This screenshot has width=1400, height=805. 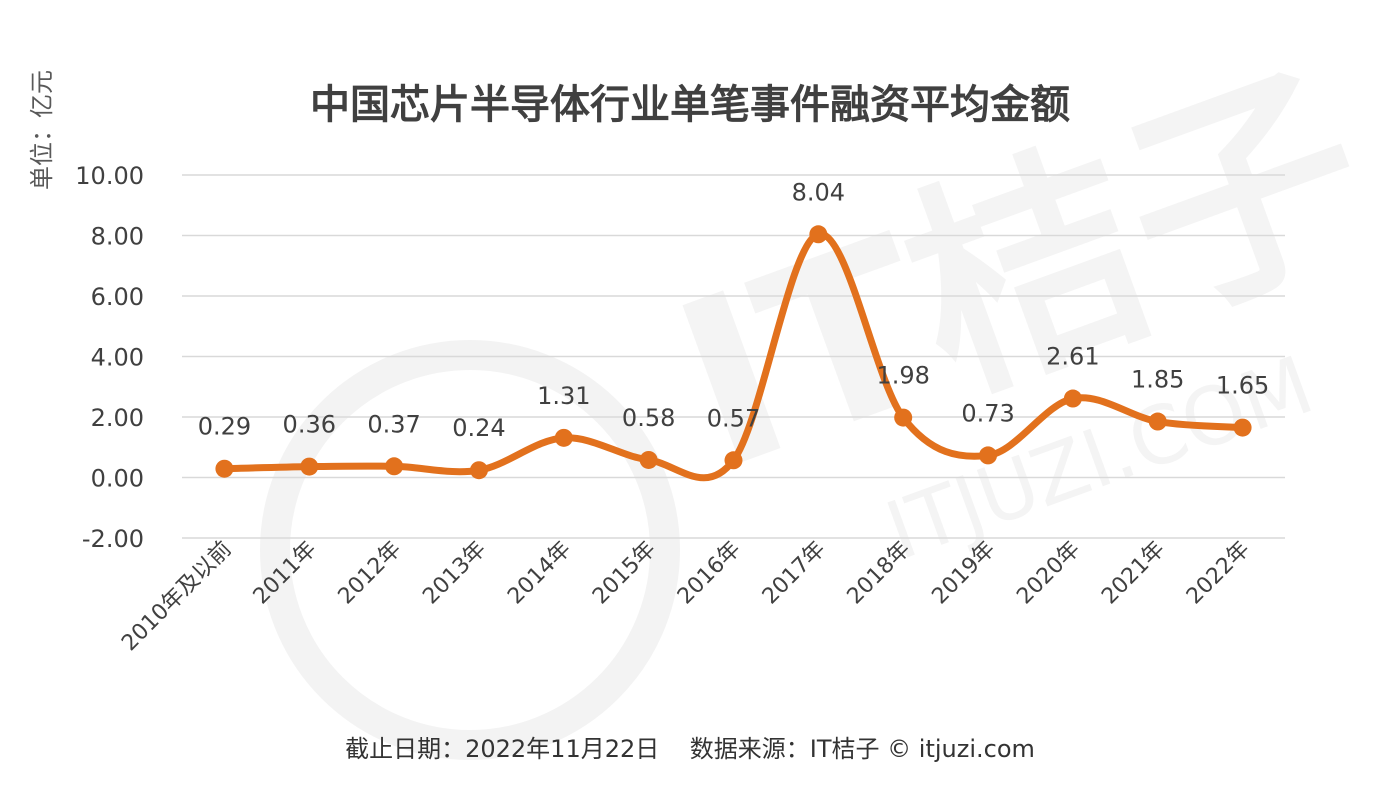 What do you see at coordinates (709, 573) in the screenshot?
I see `x-tick-label: 2016年` at bounding box center [709, 573].